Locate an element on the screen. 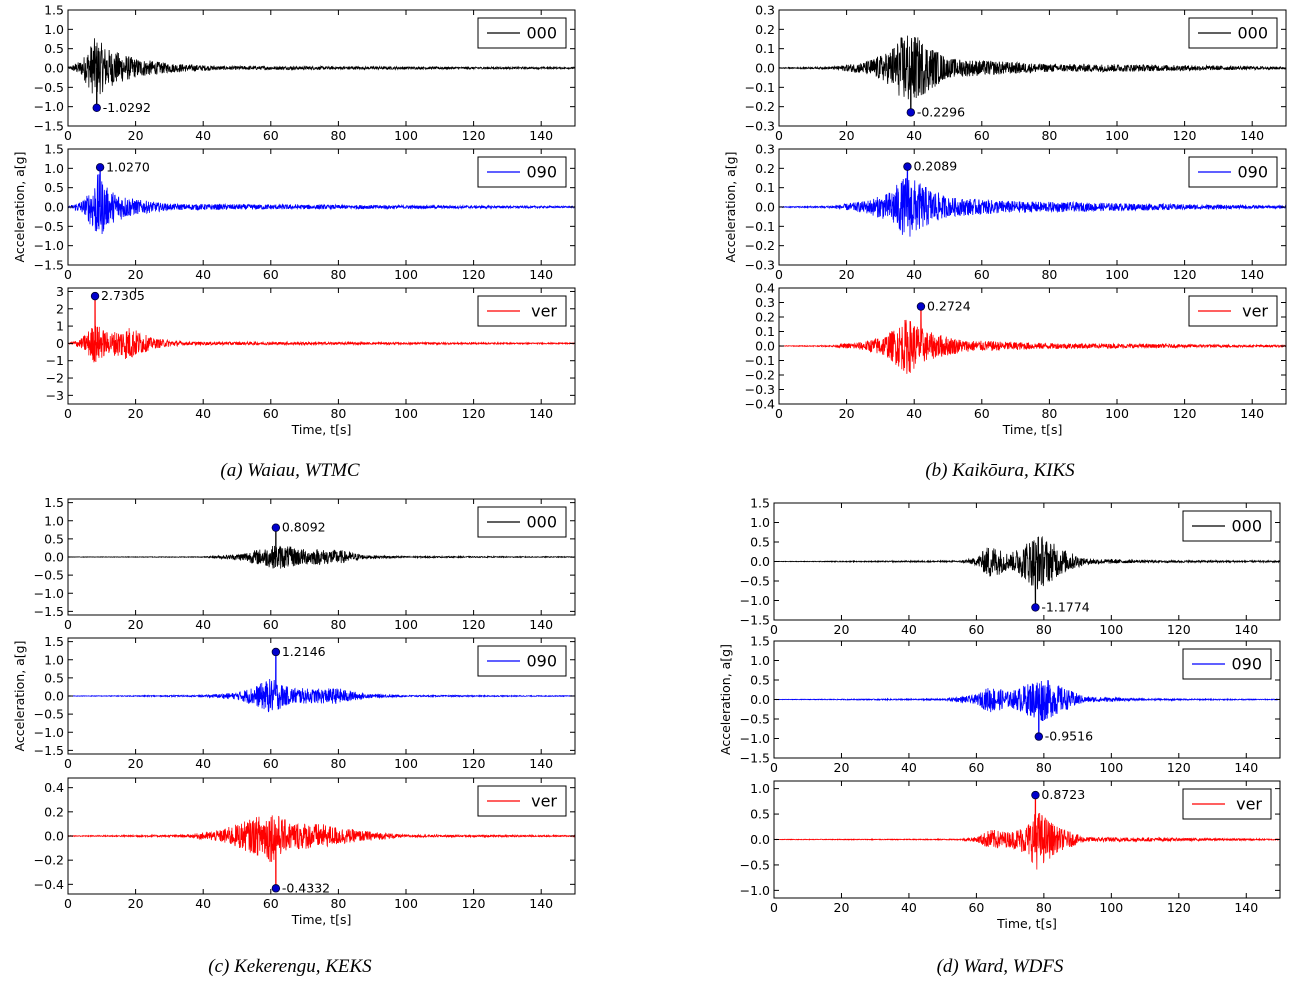  legend-ver: ver is located at coordinates (522, 801).